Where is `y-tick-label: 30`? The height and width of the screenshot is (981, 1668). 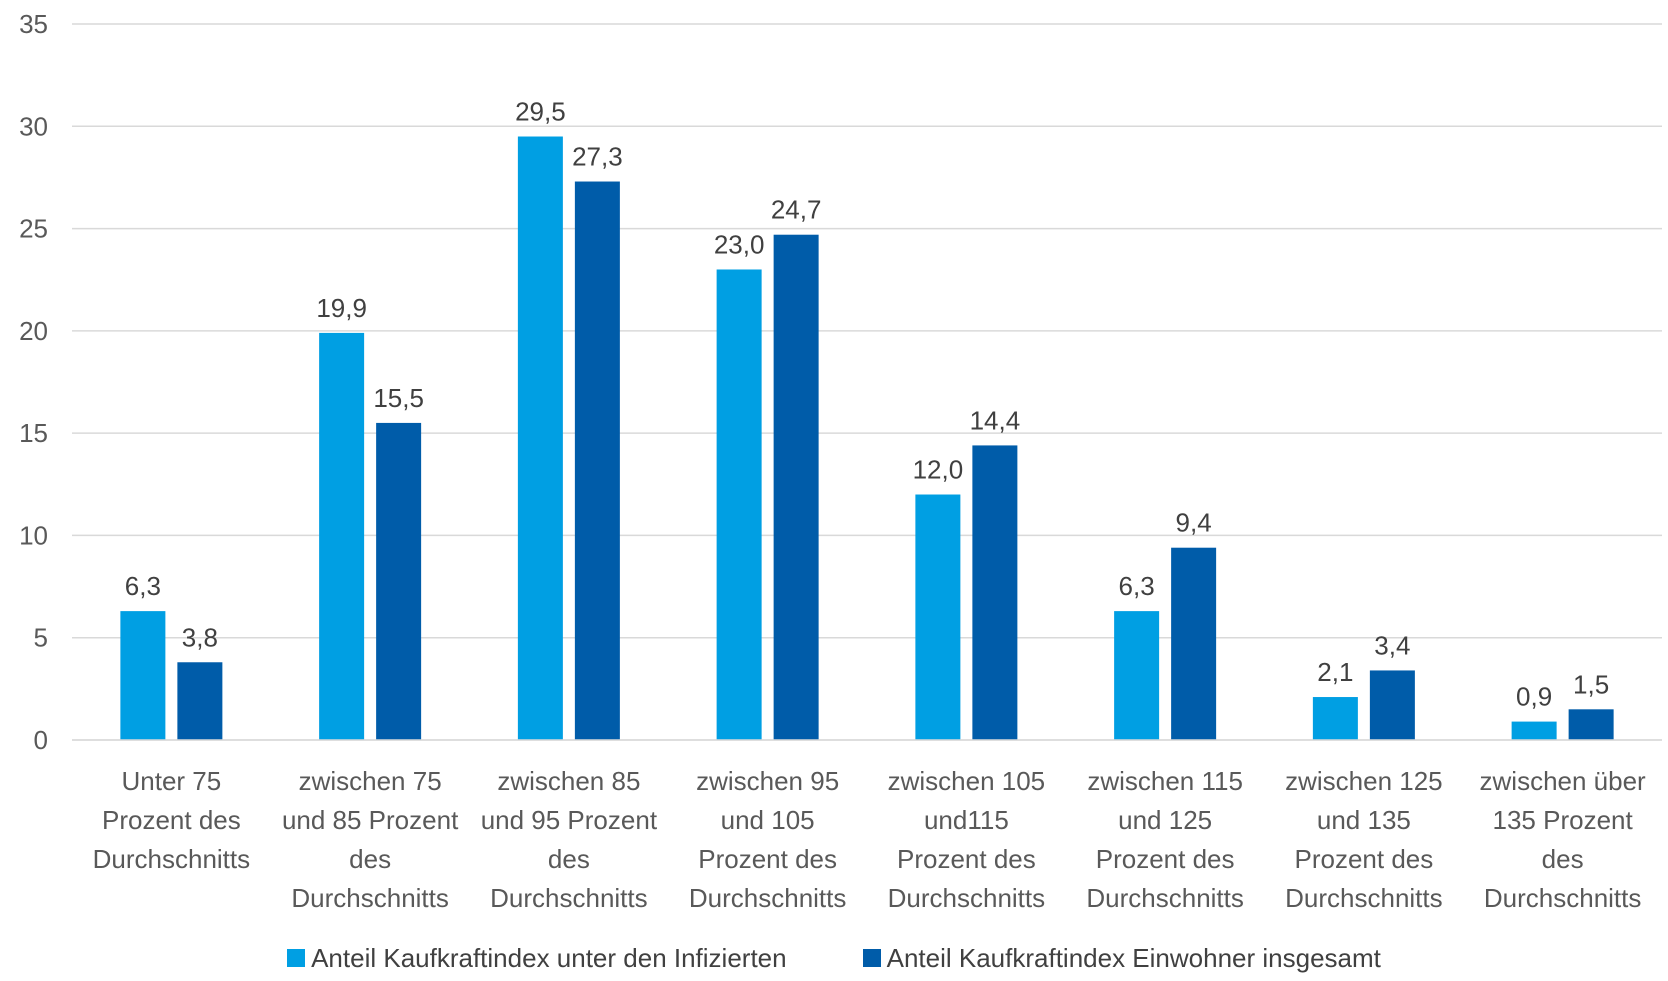
y-tick-label: 30 is located at coordinates (33, 126).